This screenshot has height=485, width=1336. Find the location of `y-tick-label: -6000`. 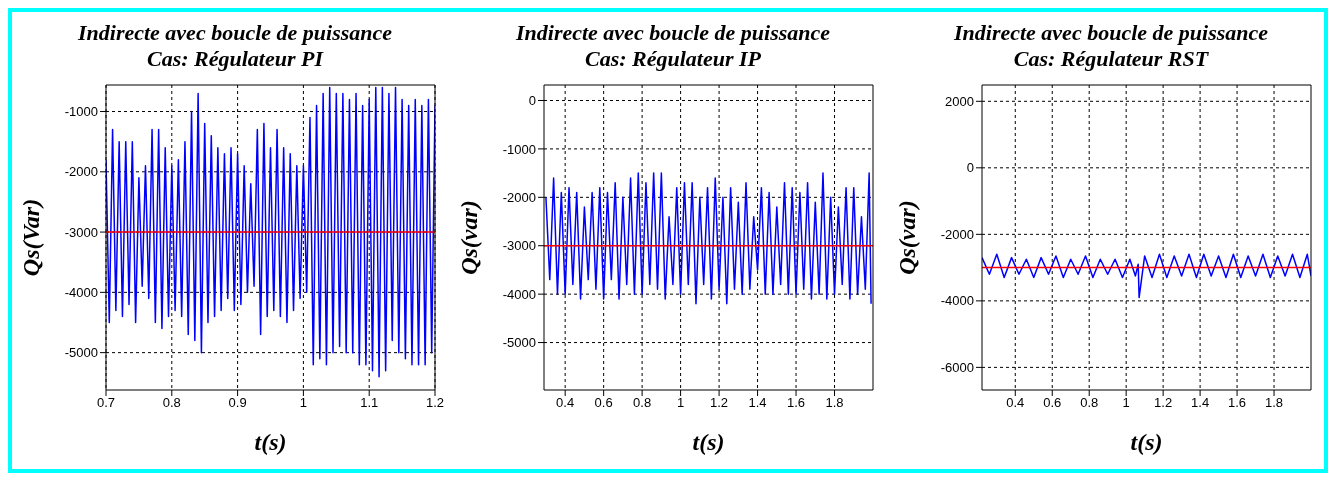

y-tick-label: -6000 is located at coordinates (957, 367).